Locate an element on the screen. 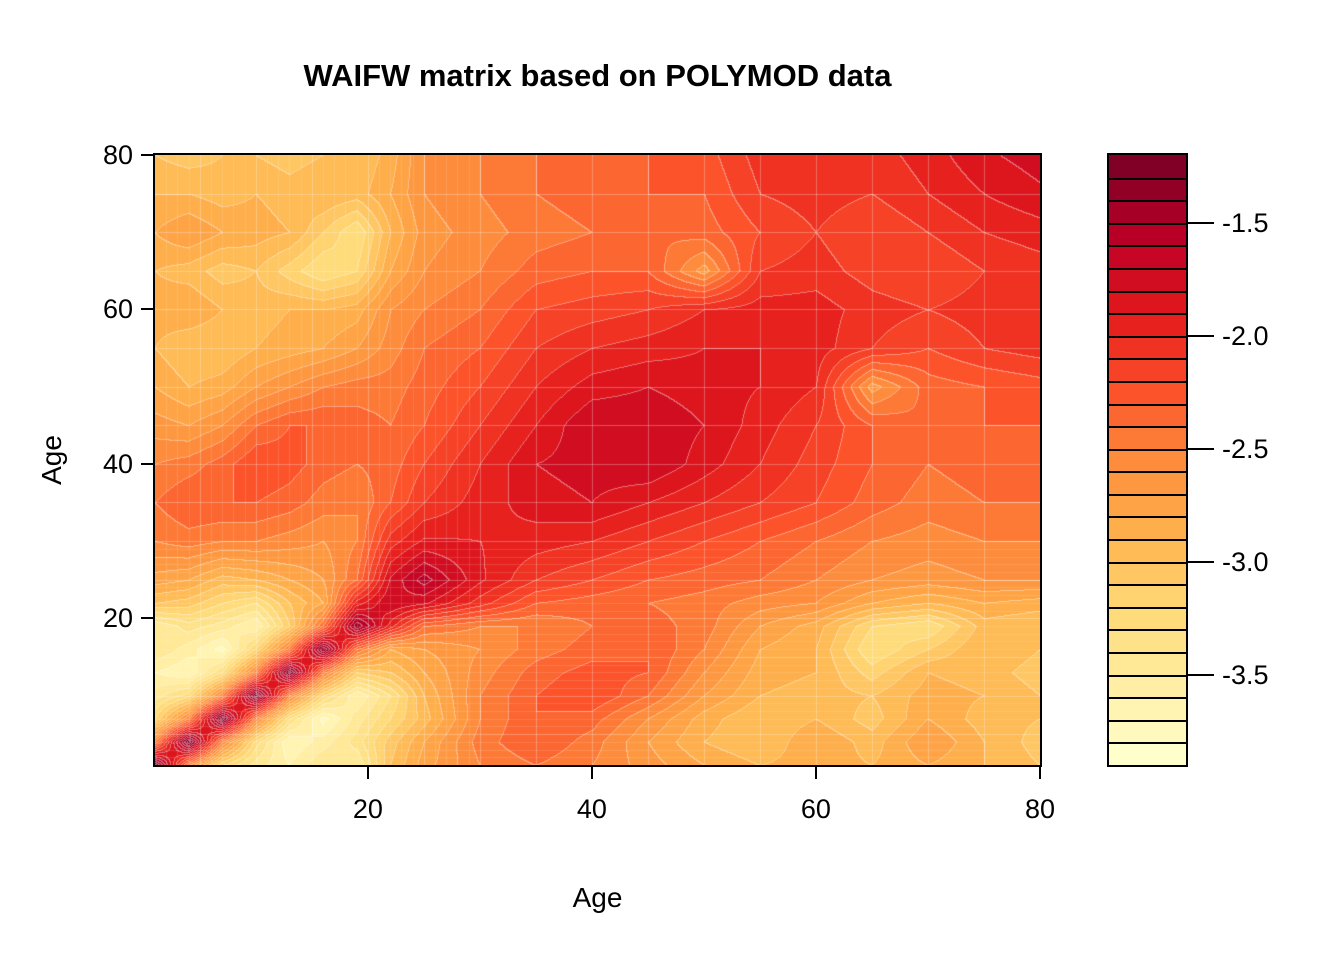  x-tick-label: 60 is located at coordinates (815, 809).